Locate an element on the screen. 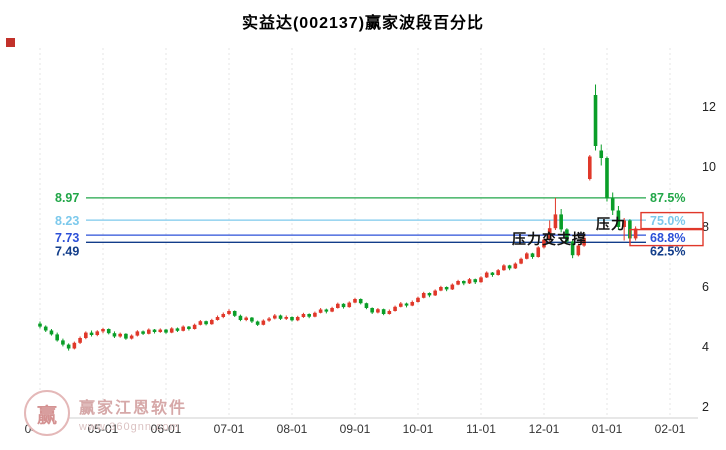  watermark-text: 赢家江恩软件 www.360gnn.com is located at coordinates (133, 413).